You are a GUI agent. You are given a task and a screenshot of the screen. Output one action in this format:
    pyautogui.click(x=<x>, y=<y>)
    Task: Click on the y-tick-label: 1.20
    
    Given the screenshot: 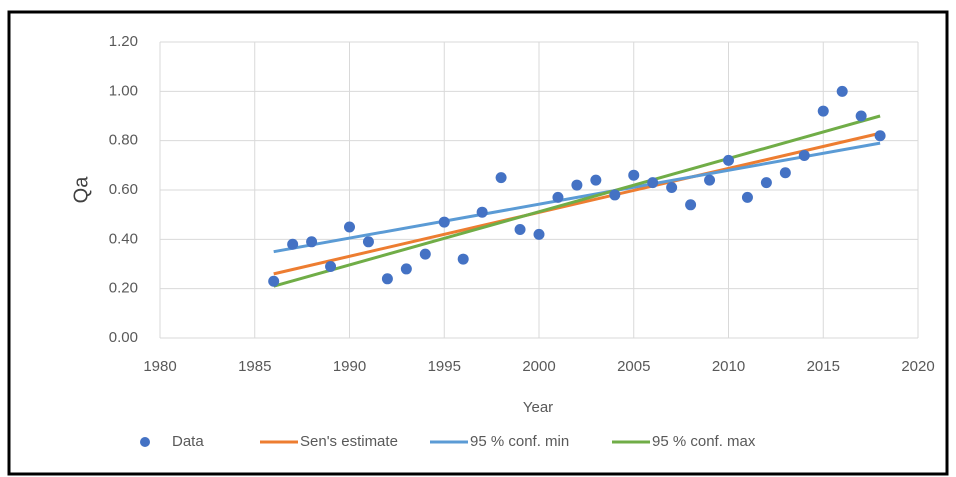 What is the action you would take?
    pyautogui.click(x=123, y=41)
    